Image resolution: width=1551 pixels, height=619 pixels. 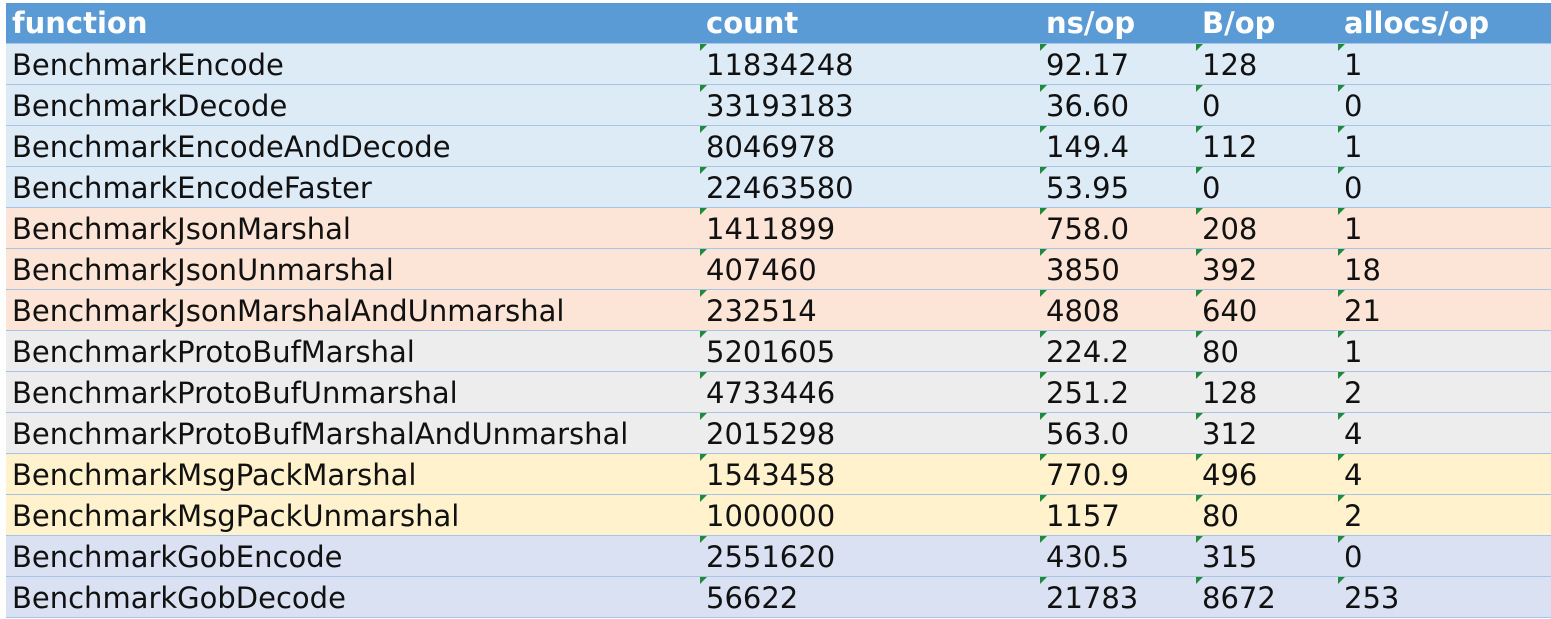 What do you see at coordinates (1118, 474) in the screenshot?
I see `cell-ns-op: 770.9` at bounding box center [1118, 474].